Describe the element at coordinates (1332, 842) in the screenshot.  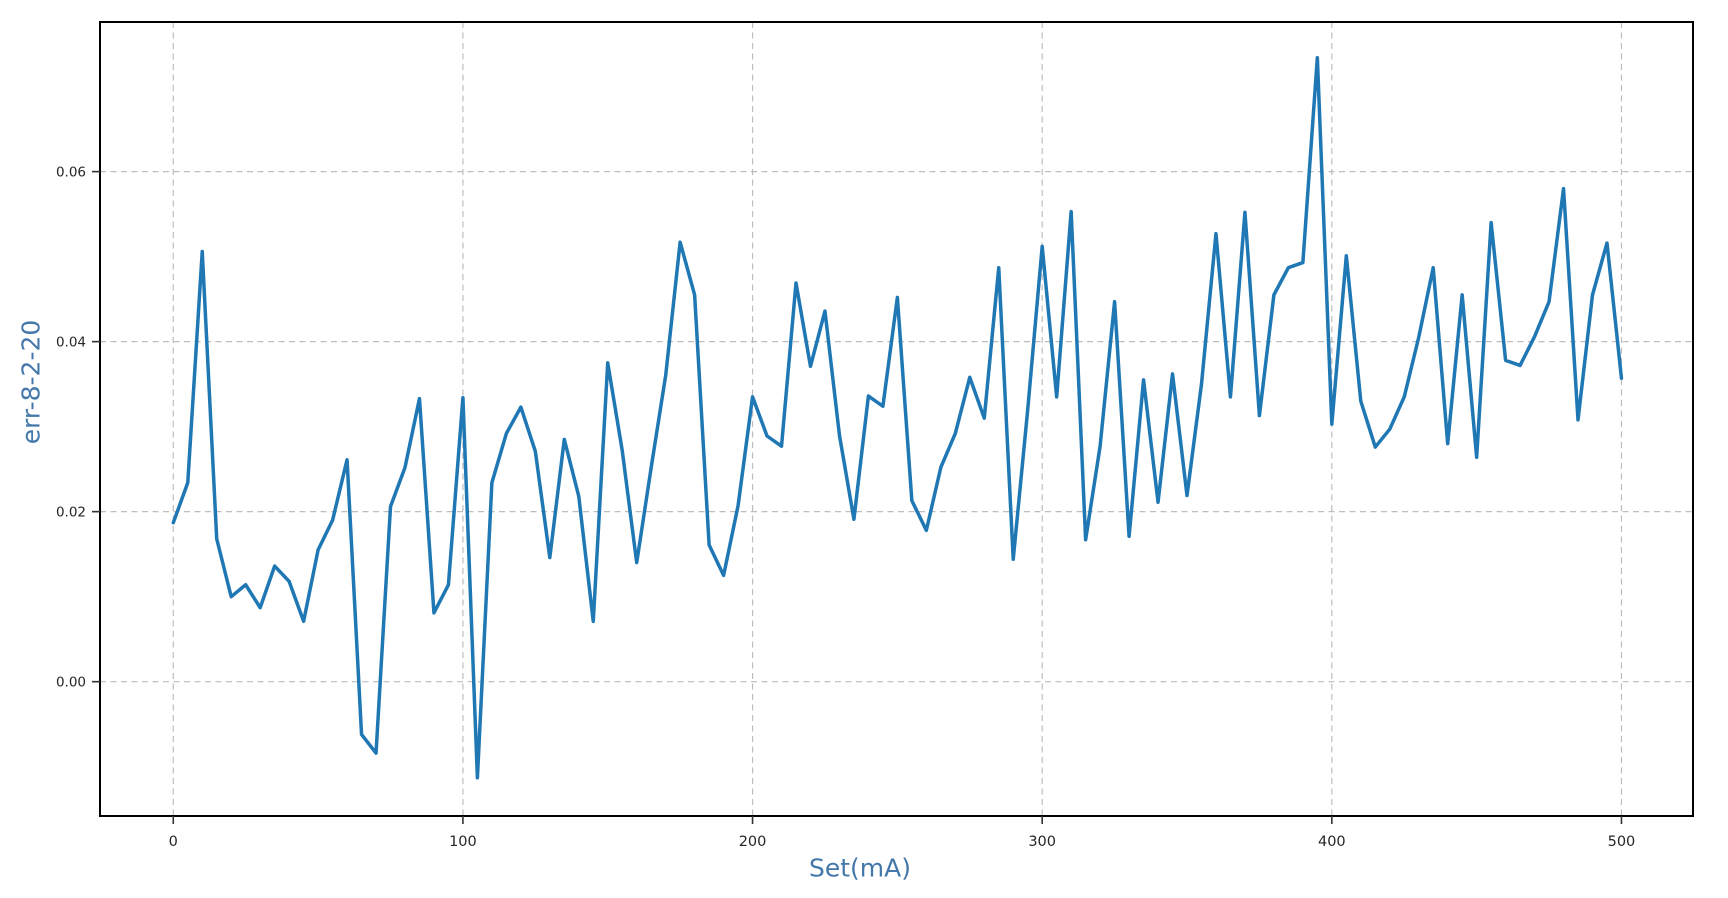
I see `x-tick-label: 400` at that location.